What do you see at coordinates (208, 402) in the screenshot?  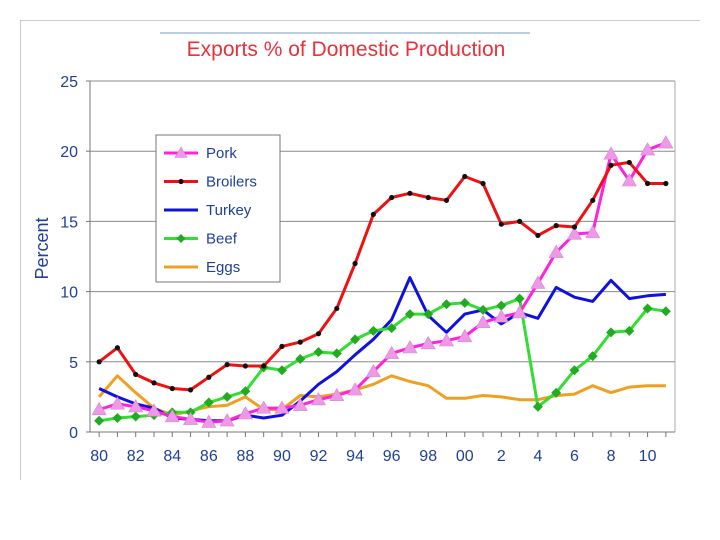 I see `beef-point-1986` at bounding box center [208, 402].